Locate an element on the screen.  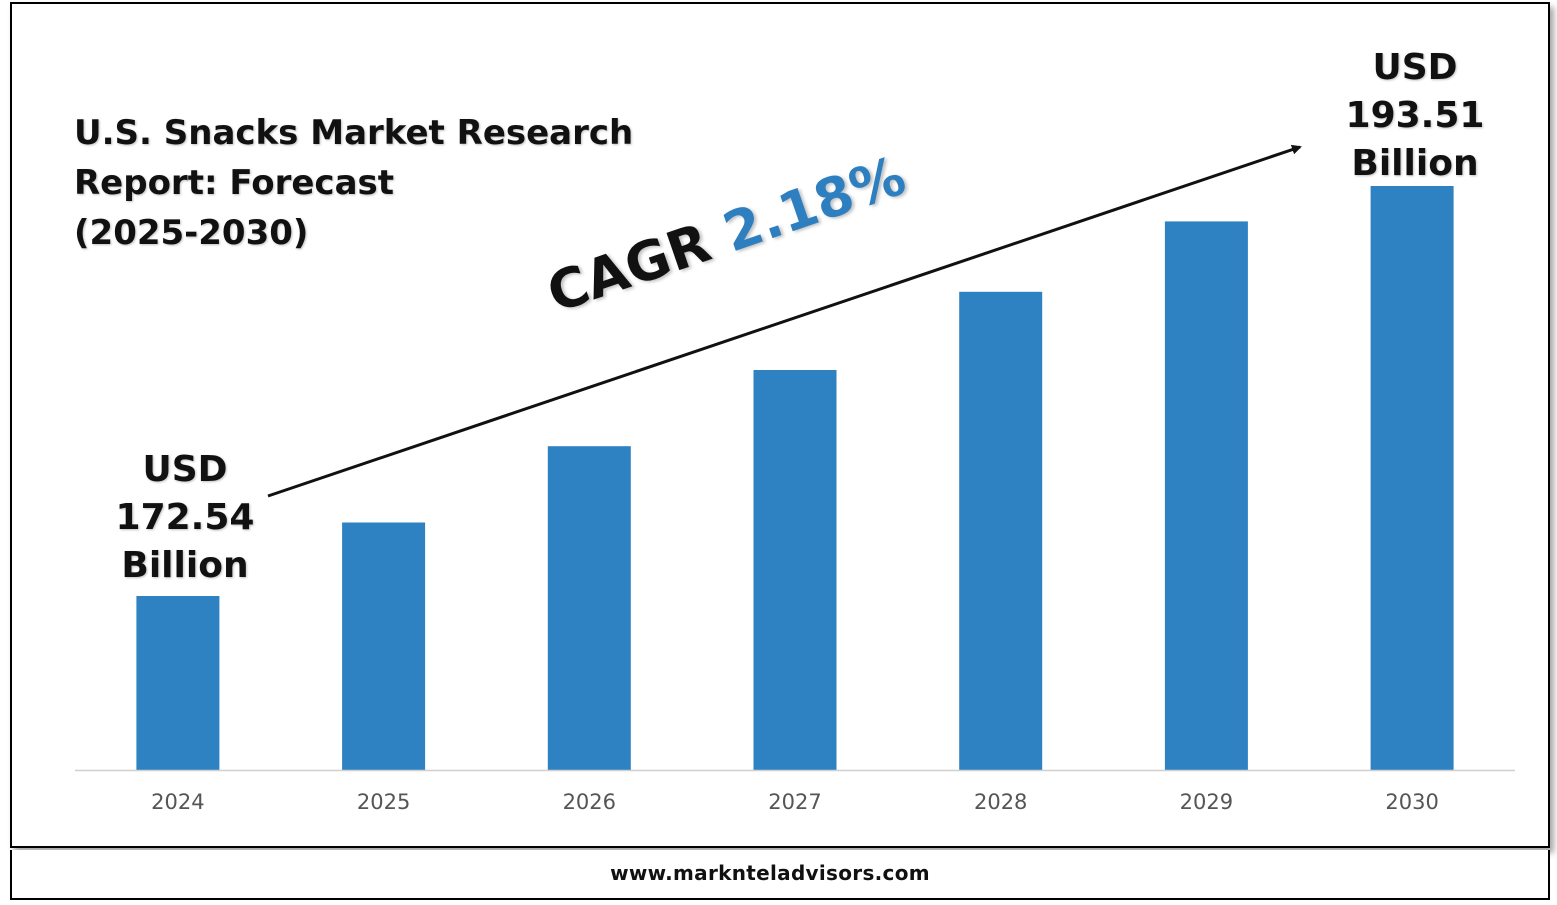
x-tick-label-2030: 2030 is located at coordinates (1411, 802).